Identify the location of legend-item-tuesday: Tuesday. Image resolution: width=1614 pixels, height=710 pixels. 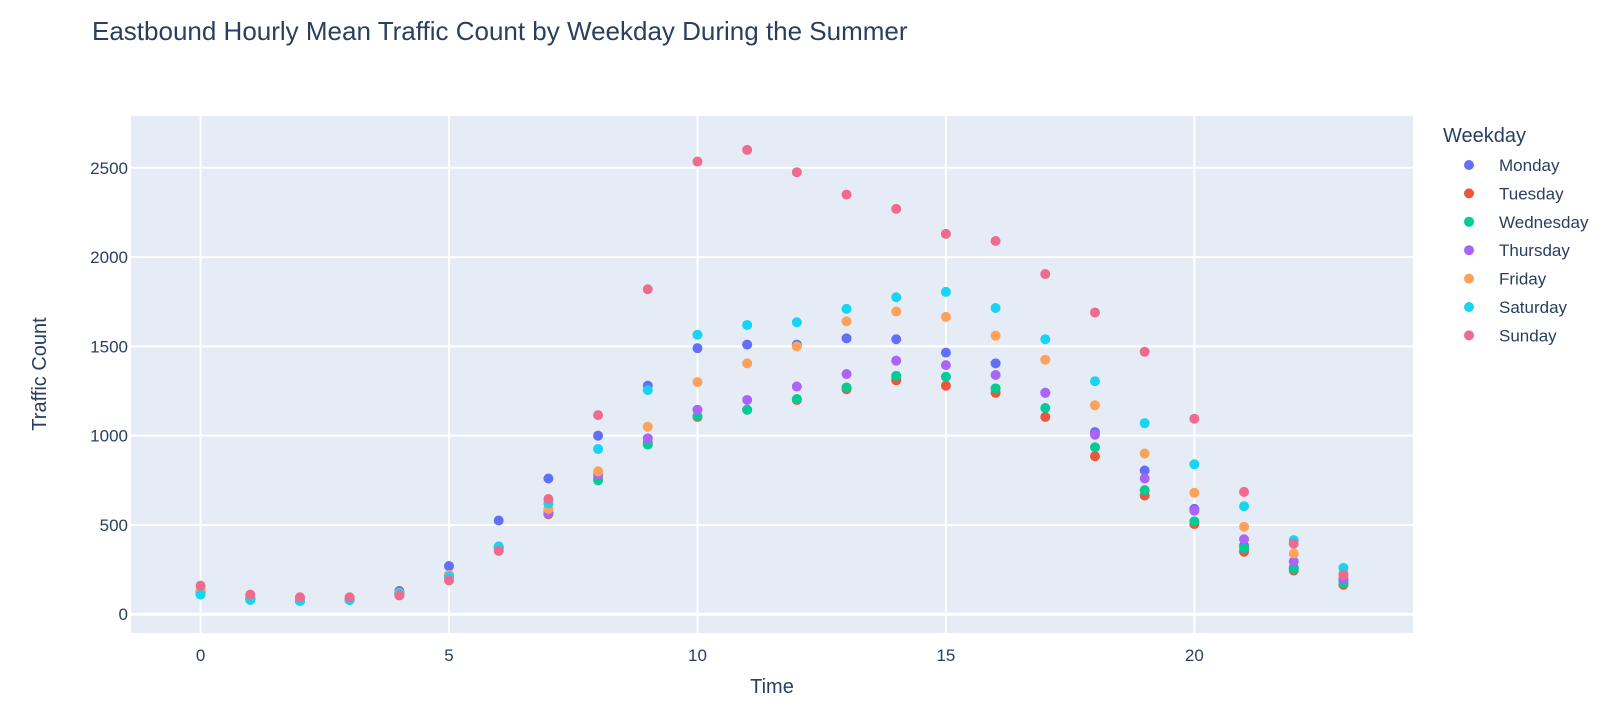
(1514, 193).